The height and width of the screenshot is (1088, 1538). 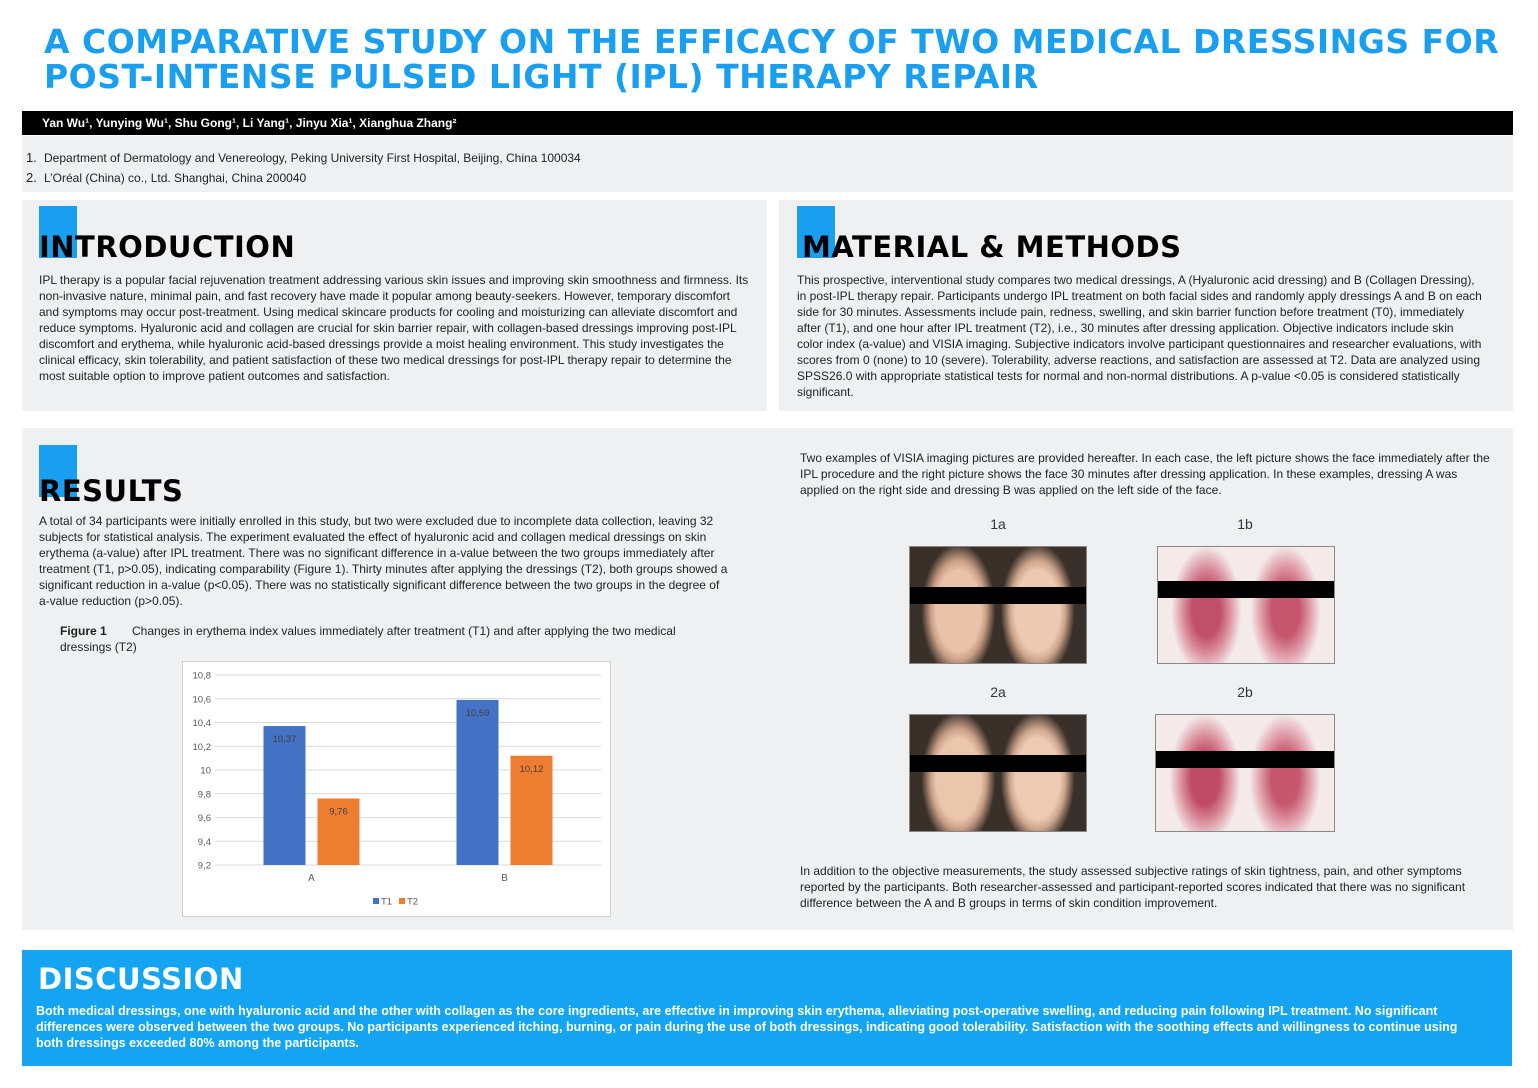 What do you see at coordinates (31, 177) in the screenshot?
I see `affiliation-number: 2.` at bounding box center [31, 177].